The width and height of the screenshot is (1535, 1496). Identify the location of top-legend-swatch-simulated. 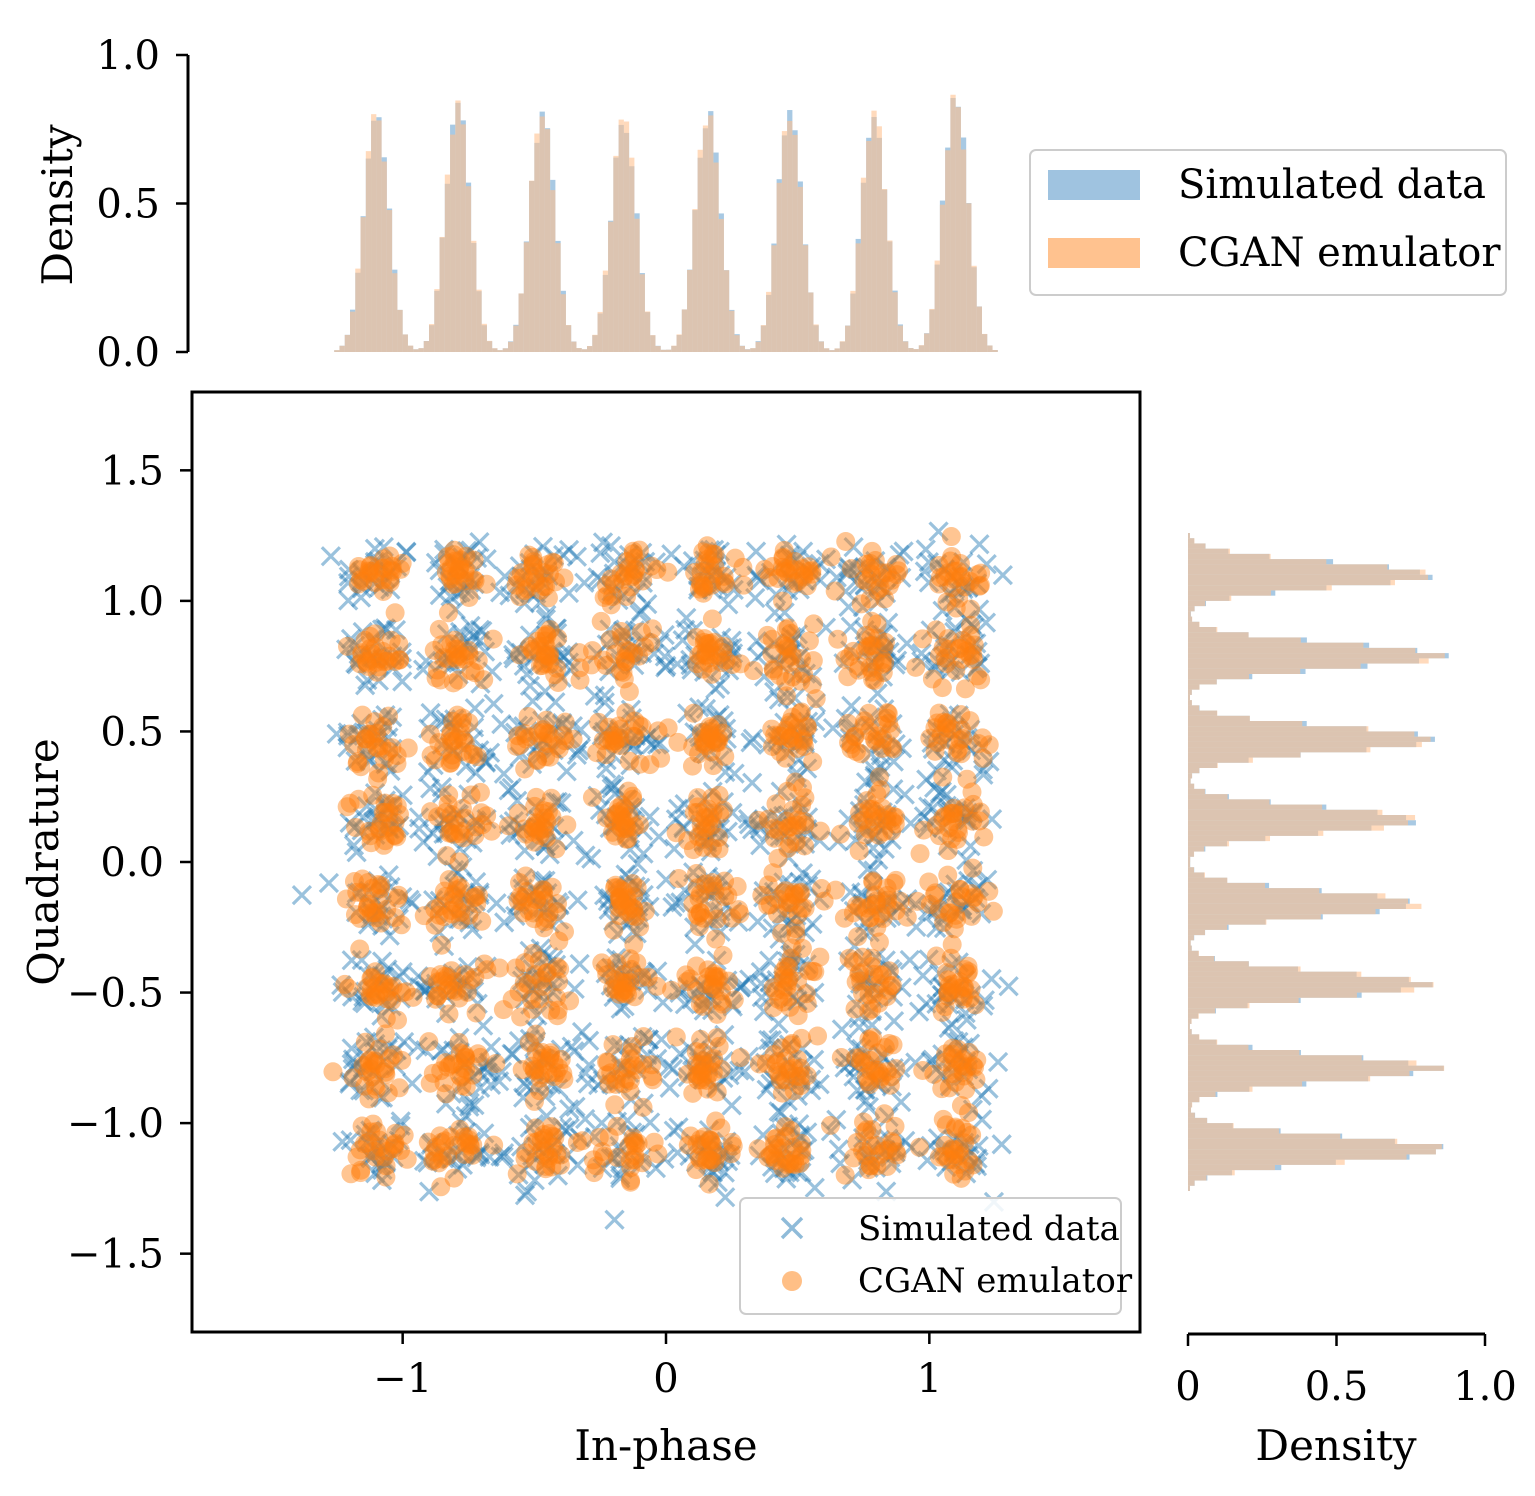
(1094, 185).